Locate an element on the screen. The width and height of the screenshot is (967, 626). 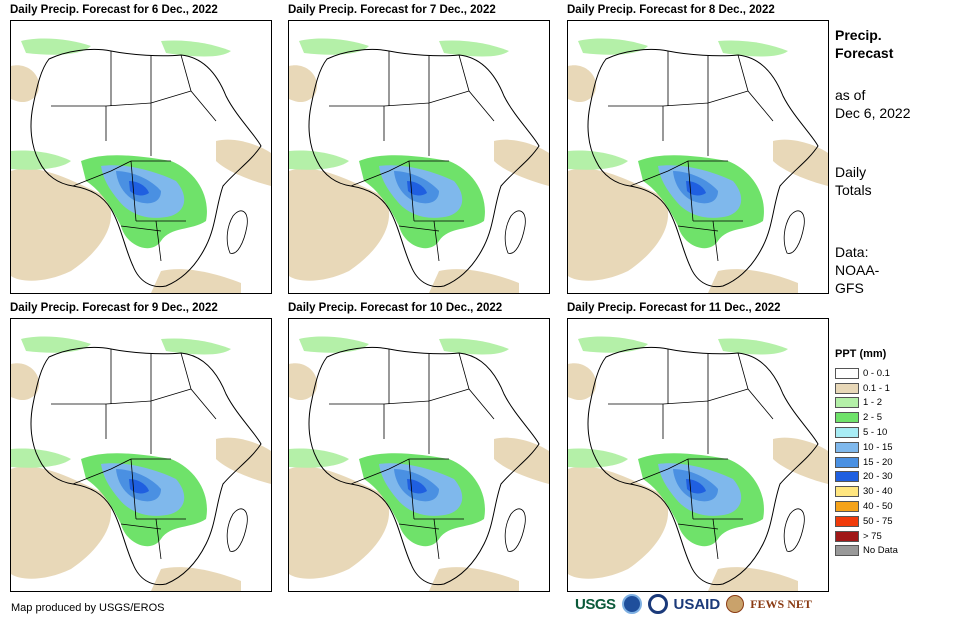
legend-item: No Data is located at coordinates (866, 551).